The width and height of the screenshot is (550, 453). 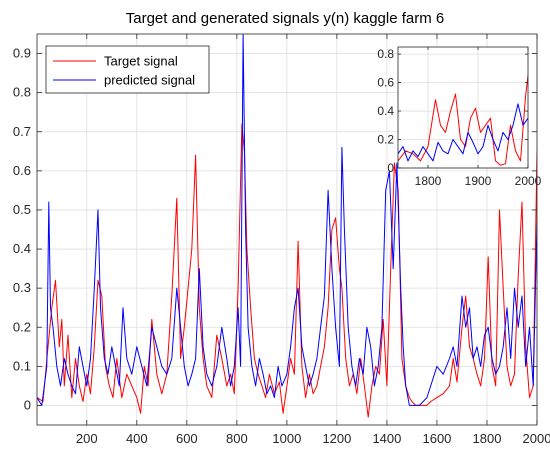 I want to click on y-tick-label: 0.1, so click(x=22, y=365).